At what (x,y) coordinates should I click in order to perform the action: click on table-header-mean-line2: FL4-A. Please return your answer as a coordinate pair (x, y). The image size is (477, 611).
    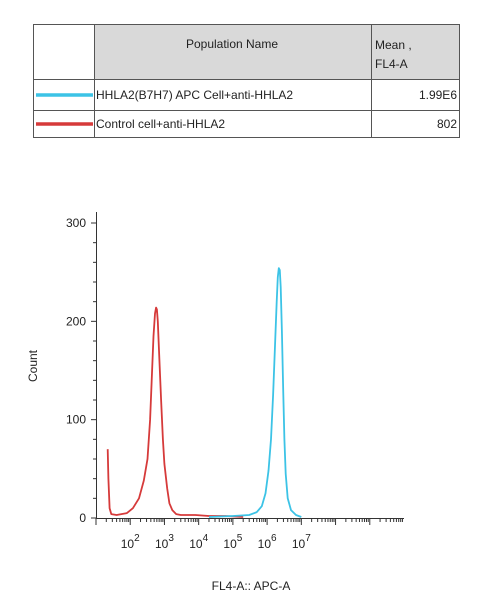
    Looking at the image, I should click on (391, 64).